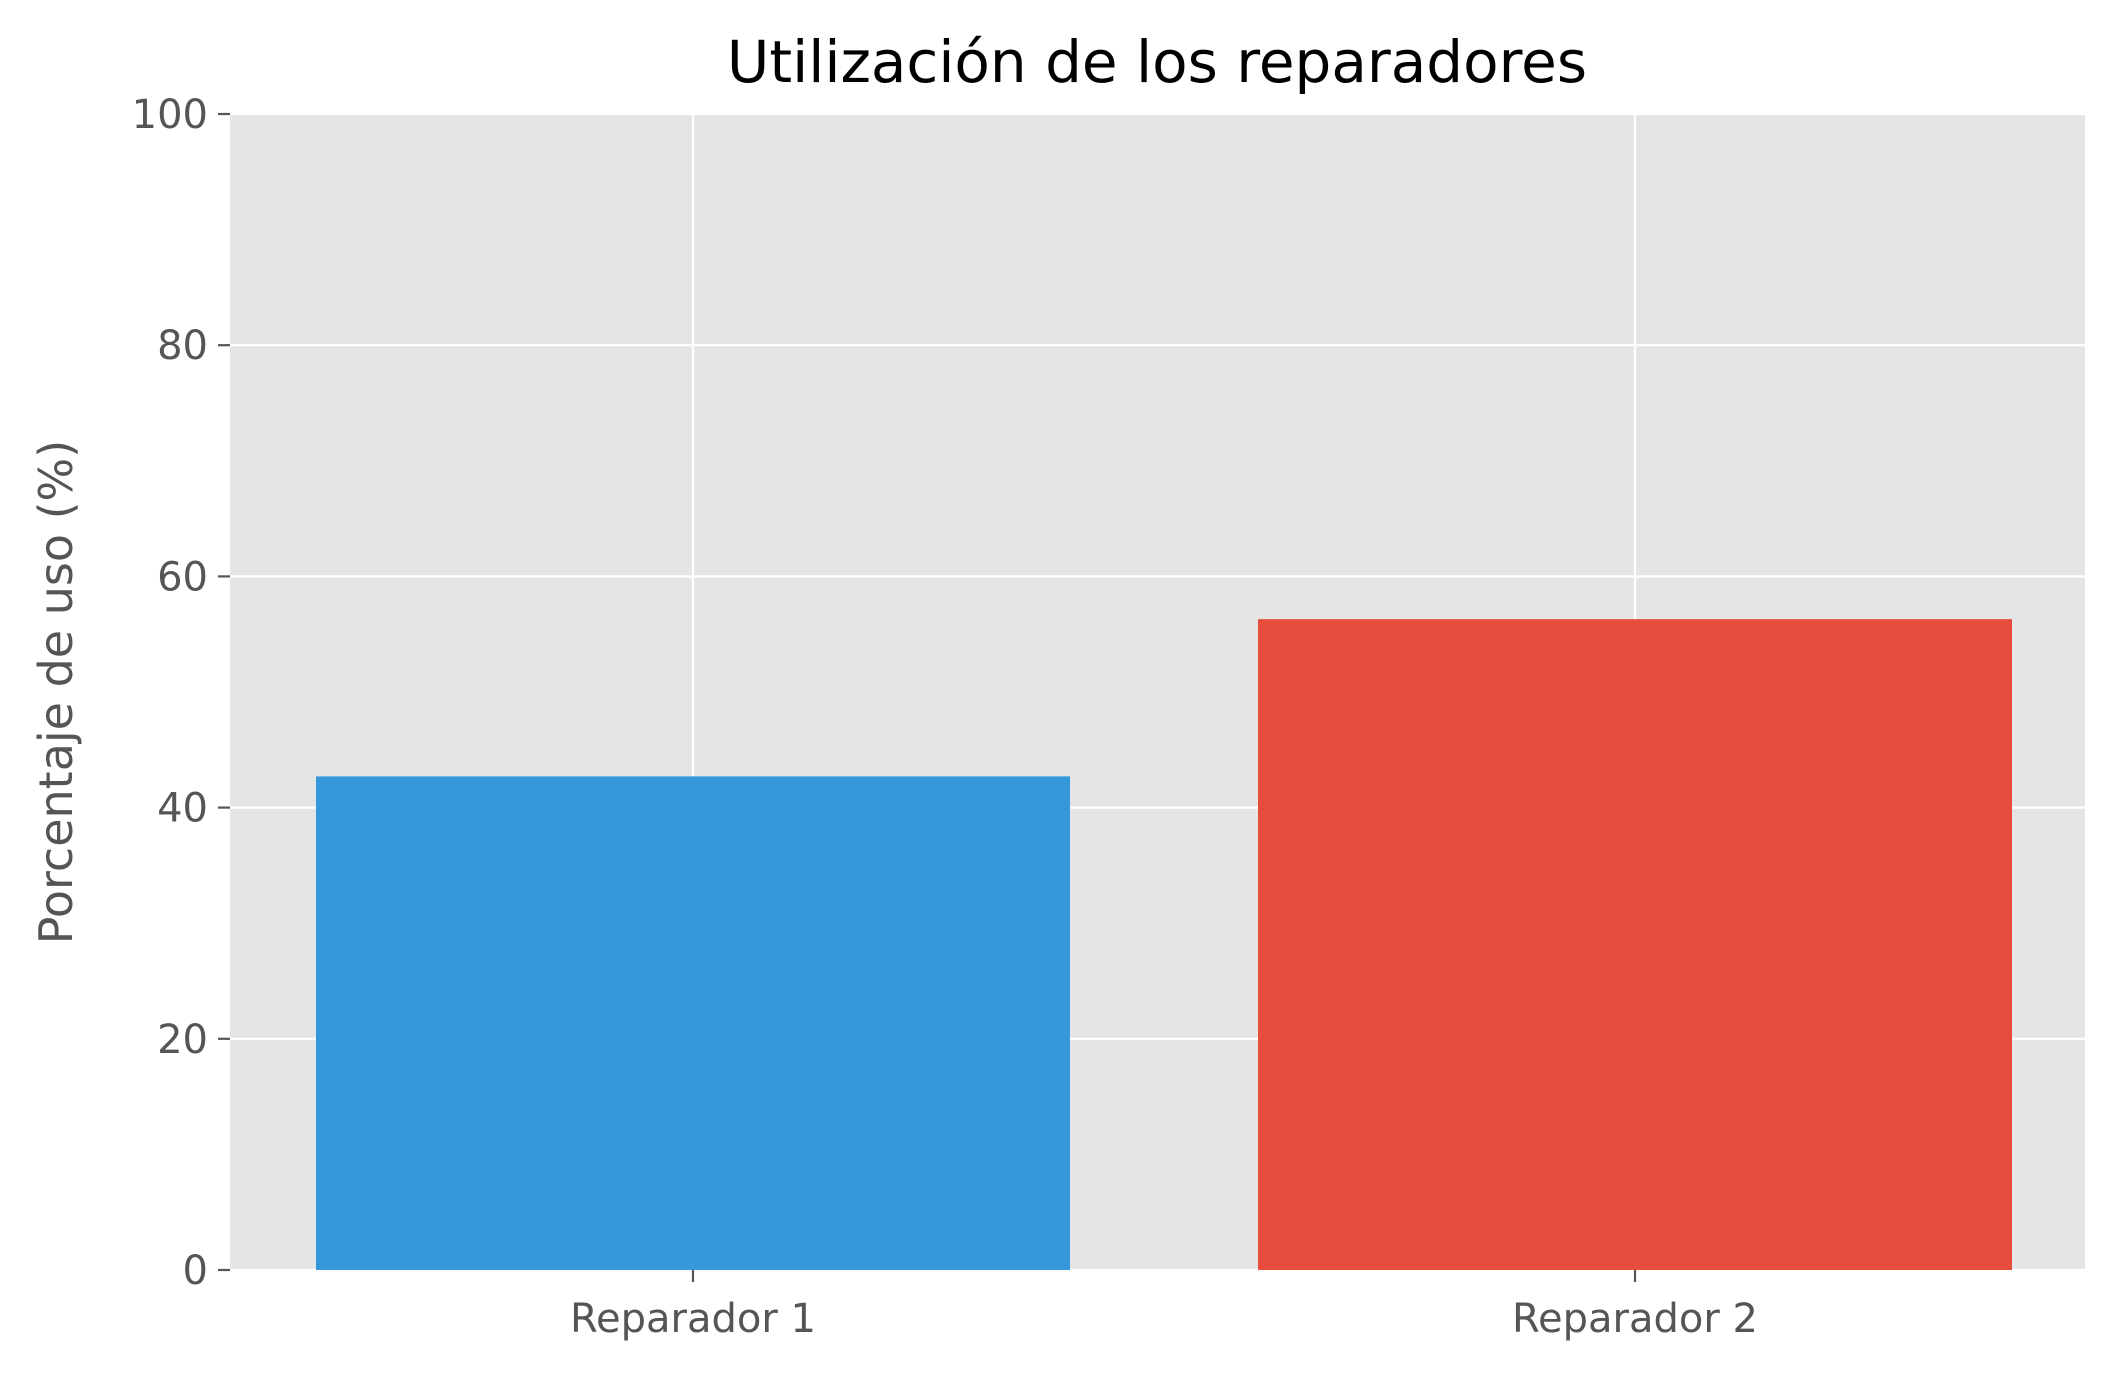  What do you see at coordinates (195, 1271) in the screenshot?
I see `y-tick-label: 0` at bounding box center [195, 1271].